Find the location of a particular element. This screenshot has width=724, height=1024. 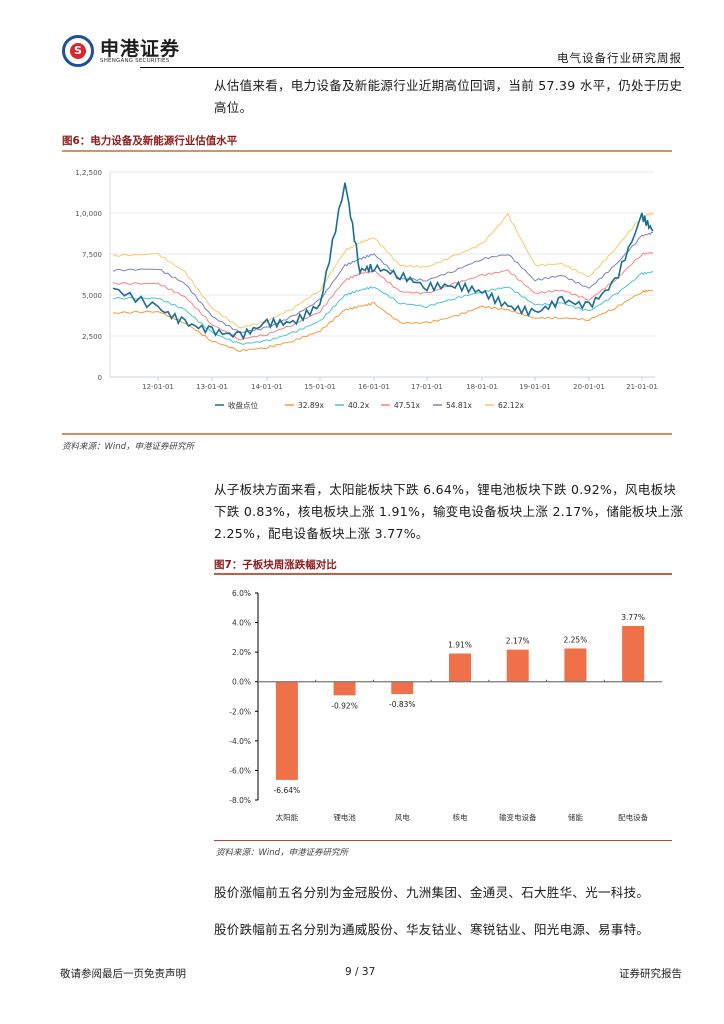

logo-emblem-icon: S is located at coordinates (78, 51).